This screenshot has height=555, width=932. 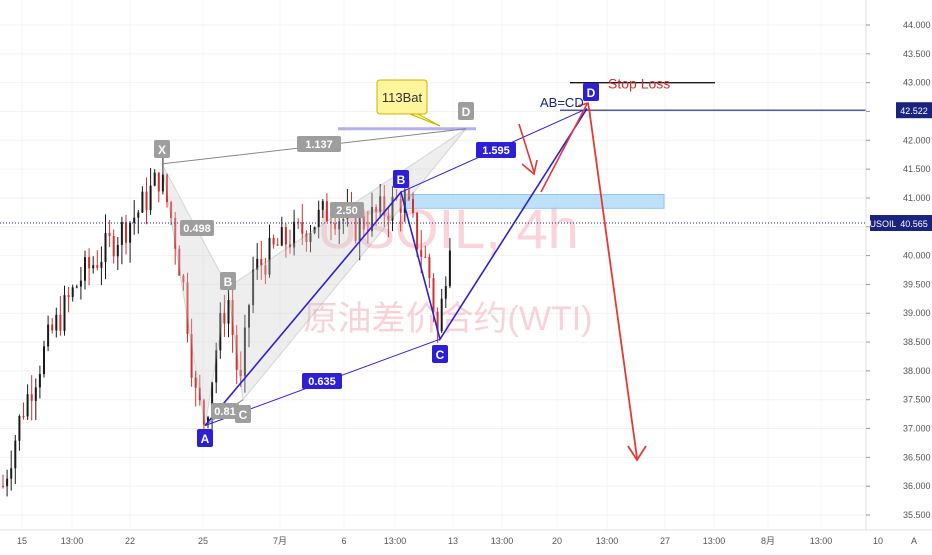 I want to click on time-tick-label: 22, so click(x=130, y=541).